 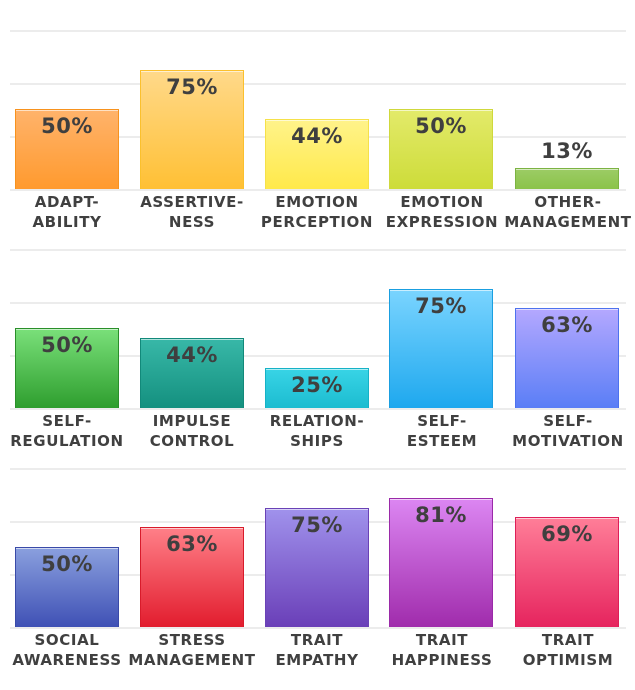 I want to click on category-label-line: NESS, so click(x=192, y=222).